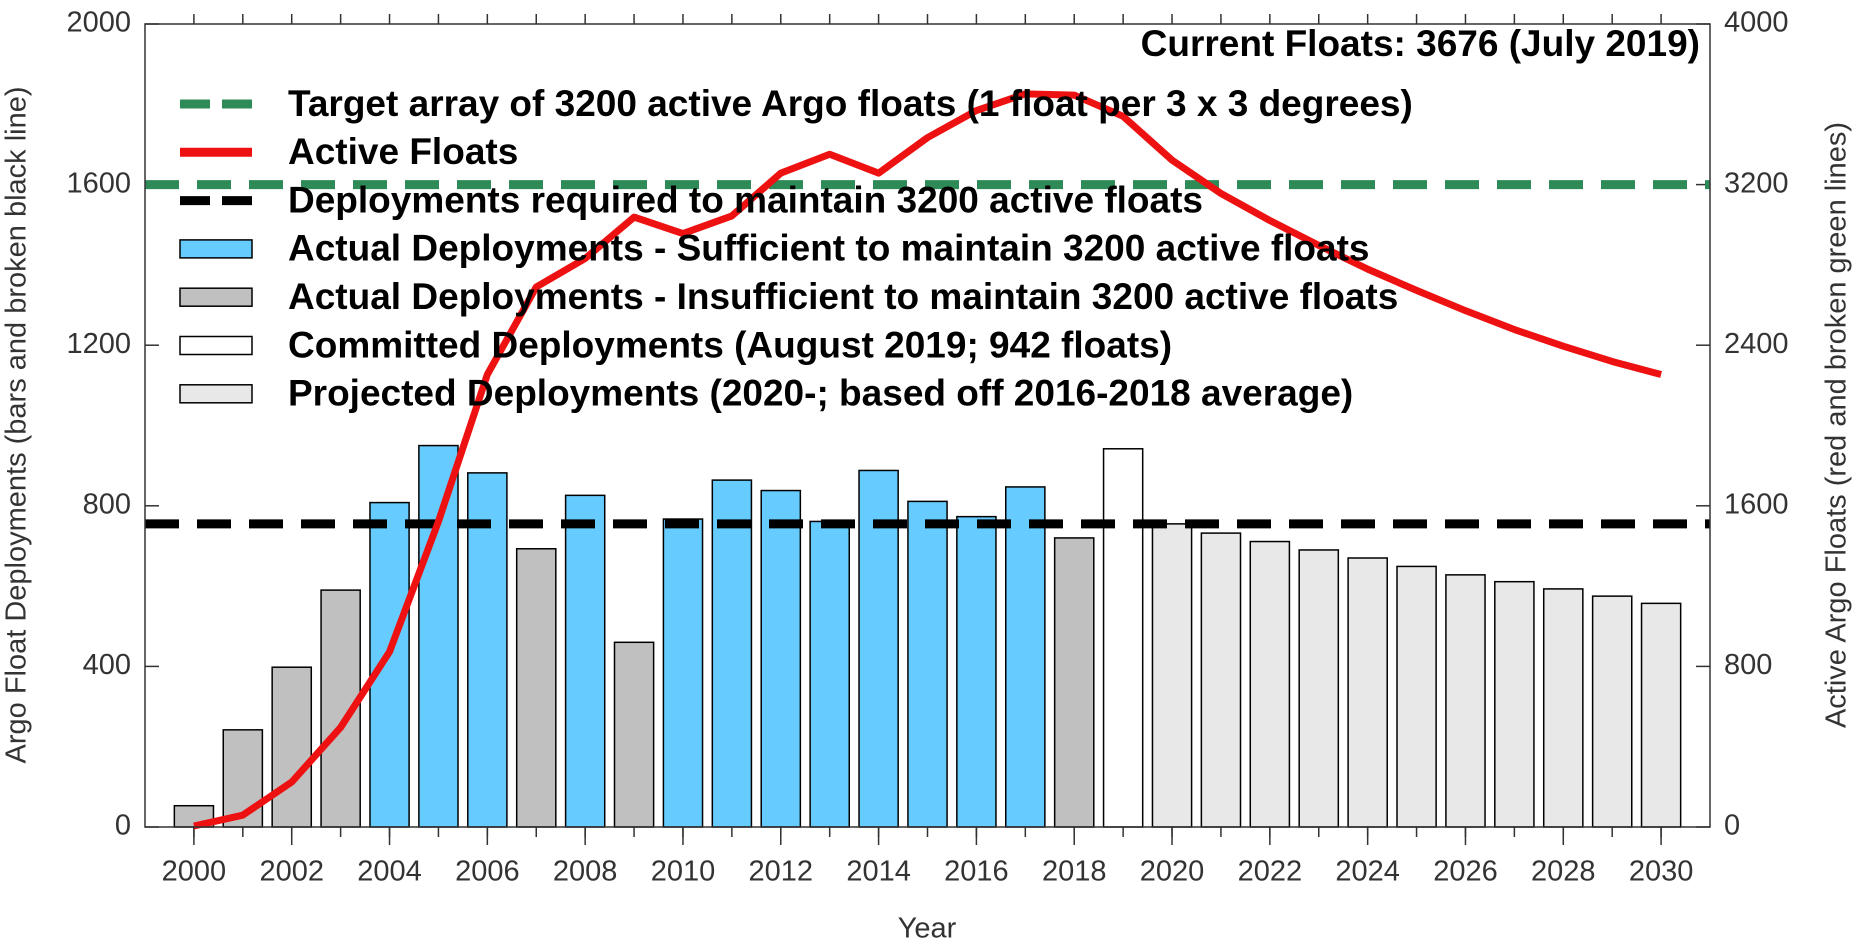 This screenshot has width=1858, height=945. Describe the element at coordinates (291, 872) in the screenshot. I see `x-tick-label: 2002` at that location.